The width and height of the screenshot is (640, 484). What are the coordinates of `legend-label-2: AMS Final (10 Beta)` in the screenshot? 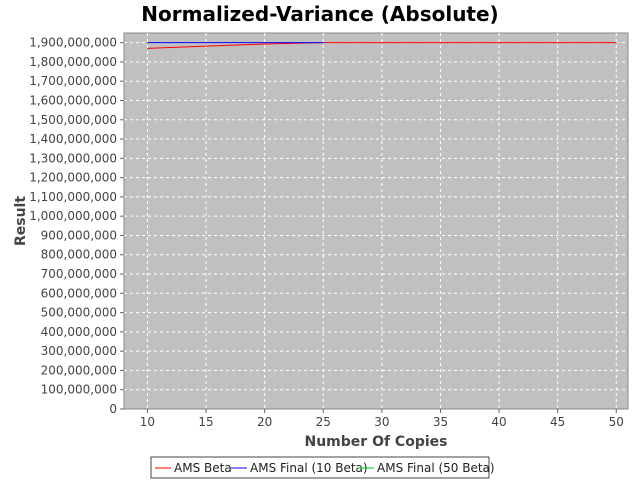 It's located at (309, 468).